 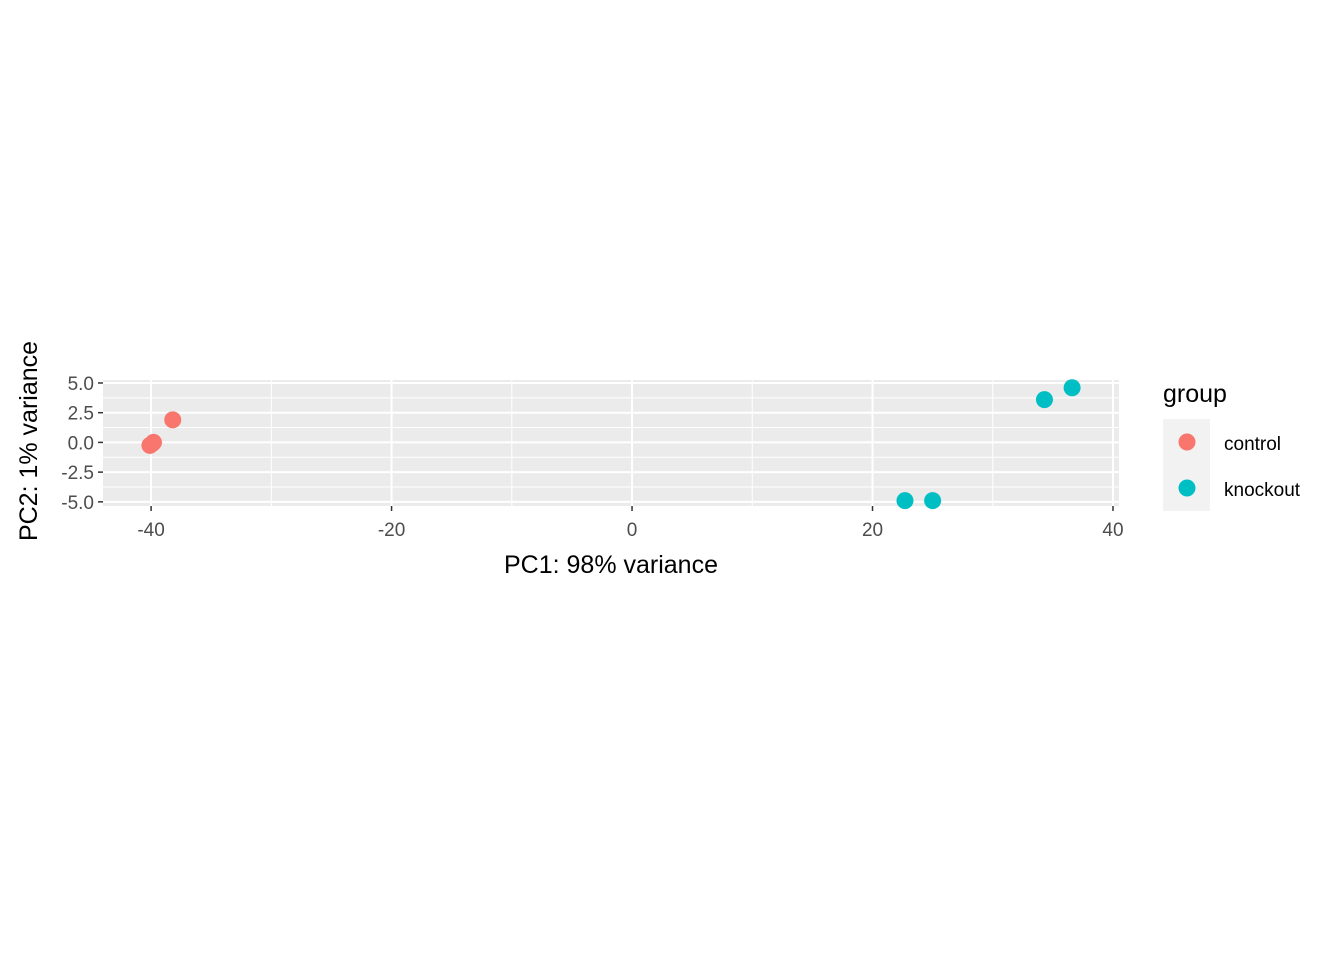 What do you see at coordinates (632, 530) in the screenshot?
I see `x-tick-label: 0` at bounding box center [632, 530].